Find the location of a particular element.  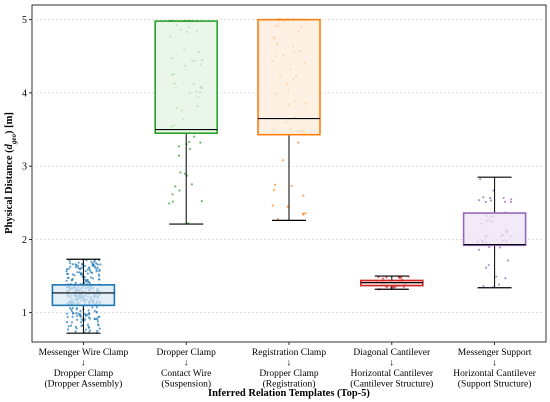

y-axis-title-part-2: ) [m] is located at coordinates (9, 123).